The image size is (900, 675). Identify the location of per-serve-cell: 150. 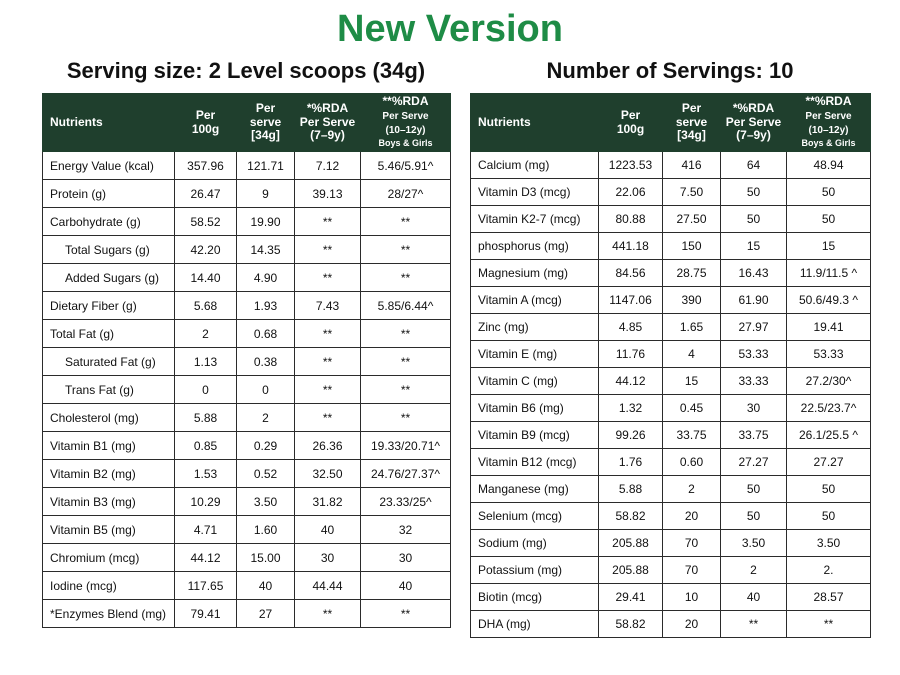
(691, 246).